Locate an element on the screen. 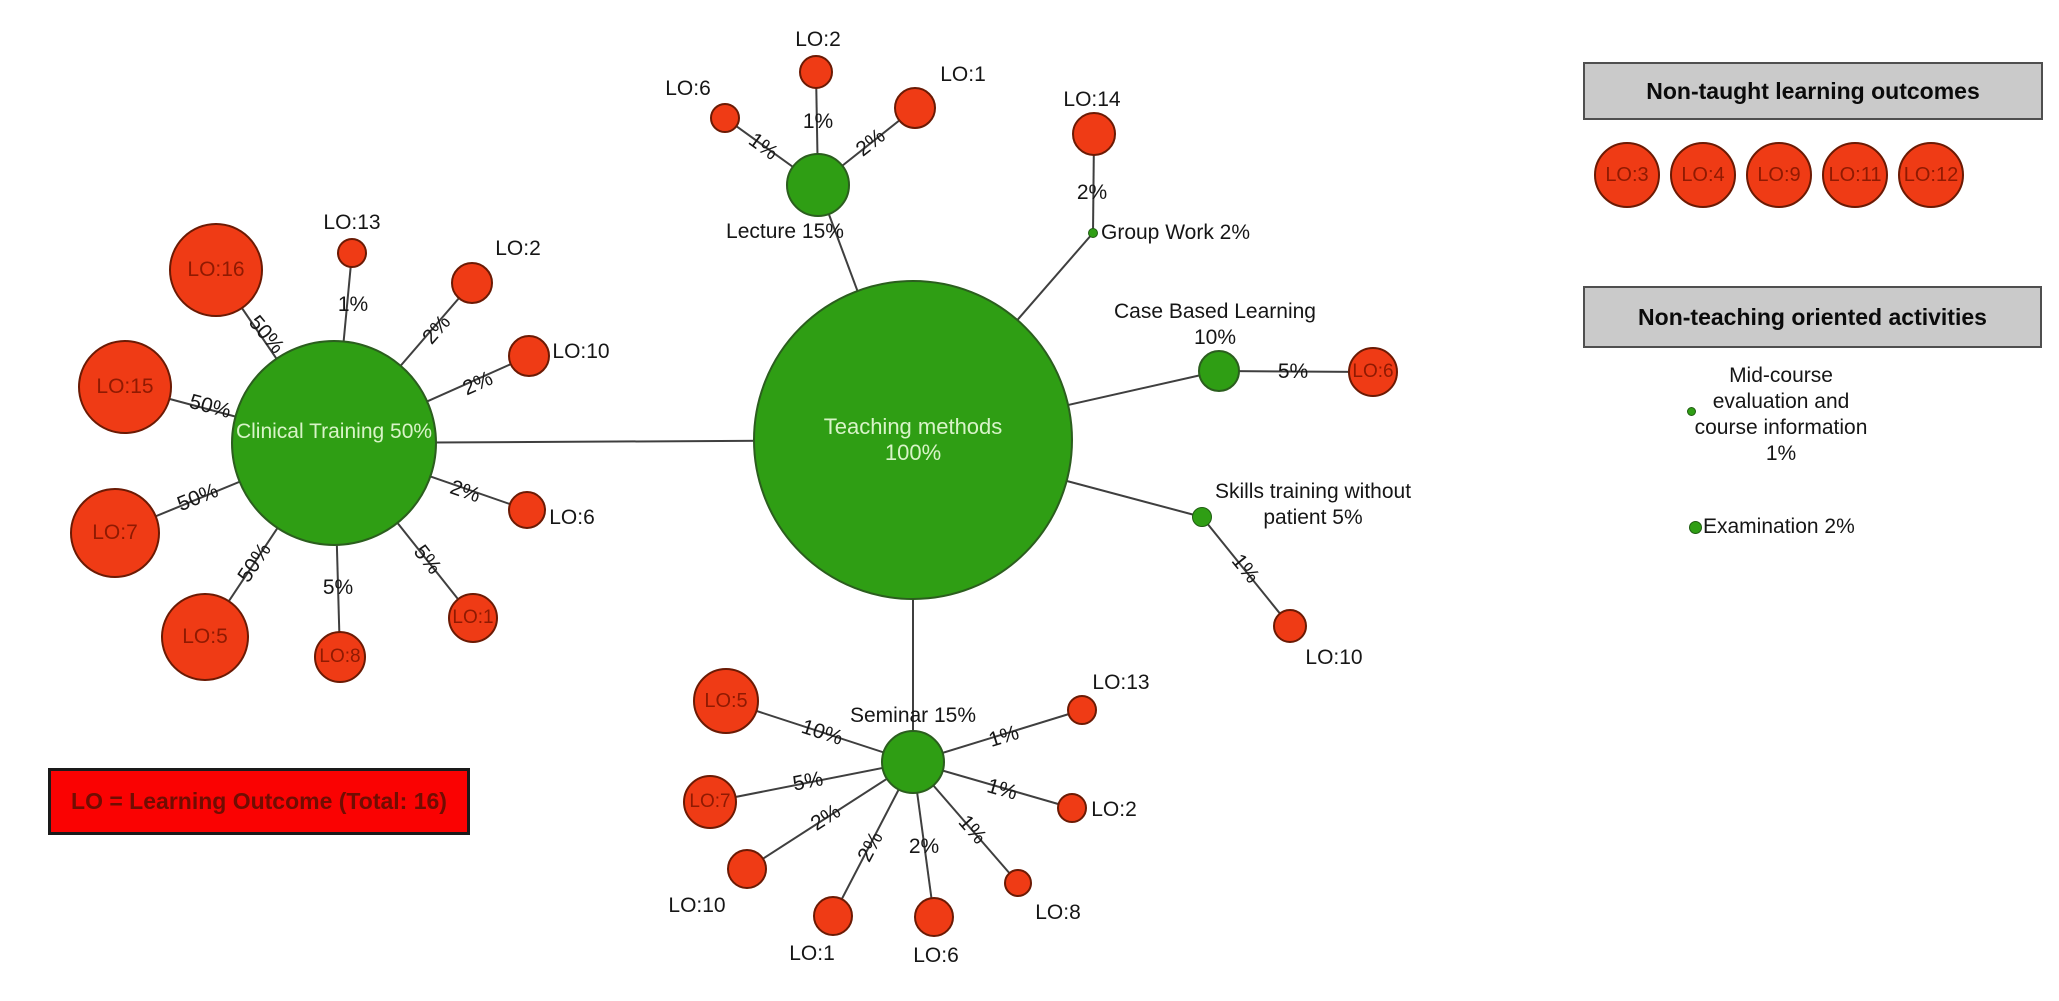 The image size is (2059, 1001). label-cbl-lo6: LO:6 is located at coordinates (1373, 371).